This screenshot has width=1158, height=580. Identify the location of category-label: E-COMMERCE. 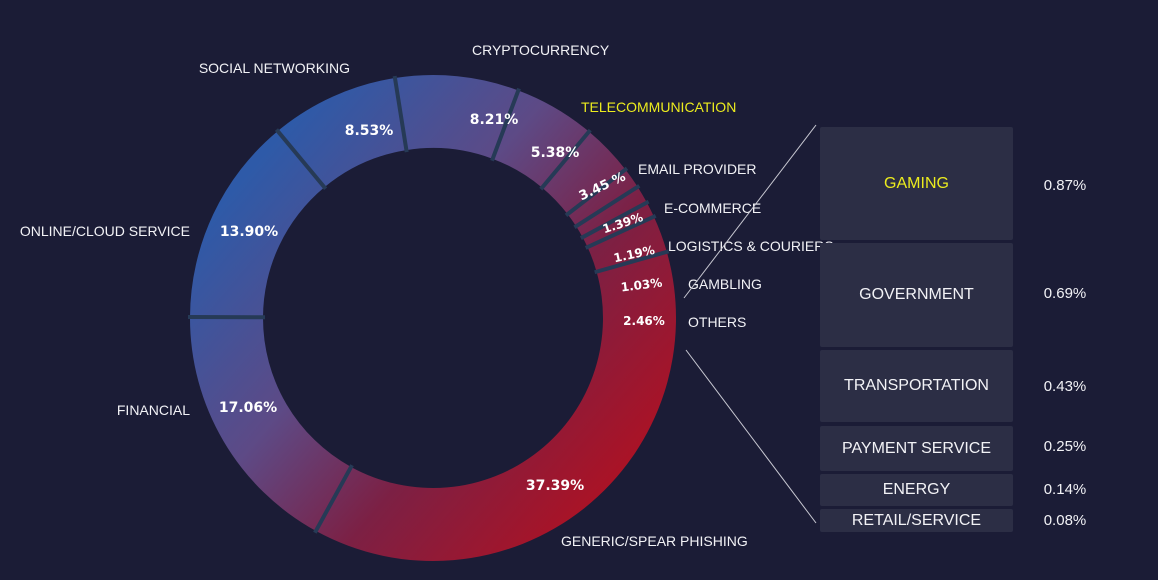
(712, 208).